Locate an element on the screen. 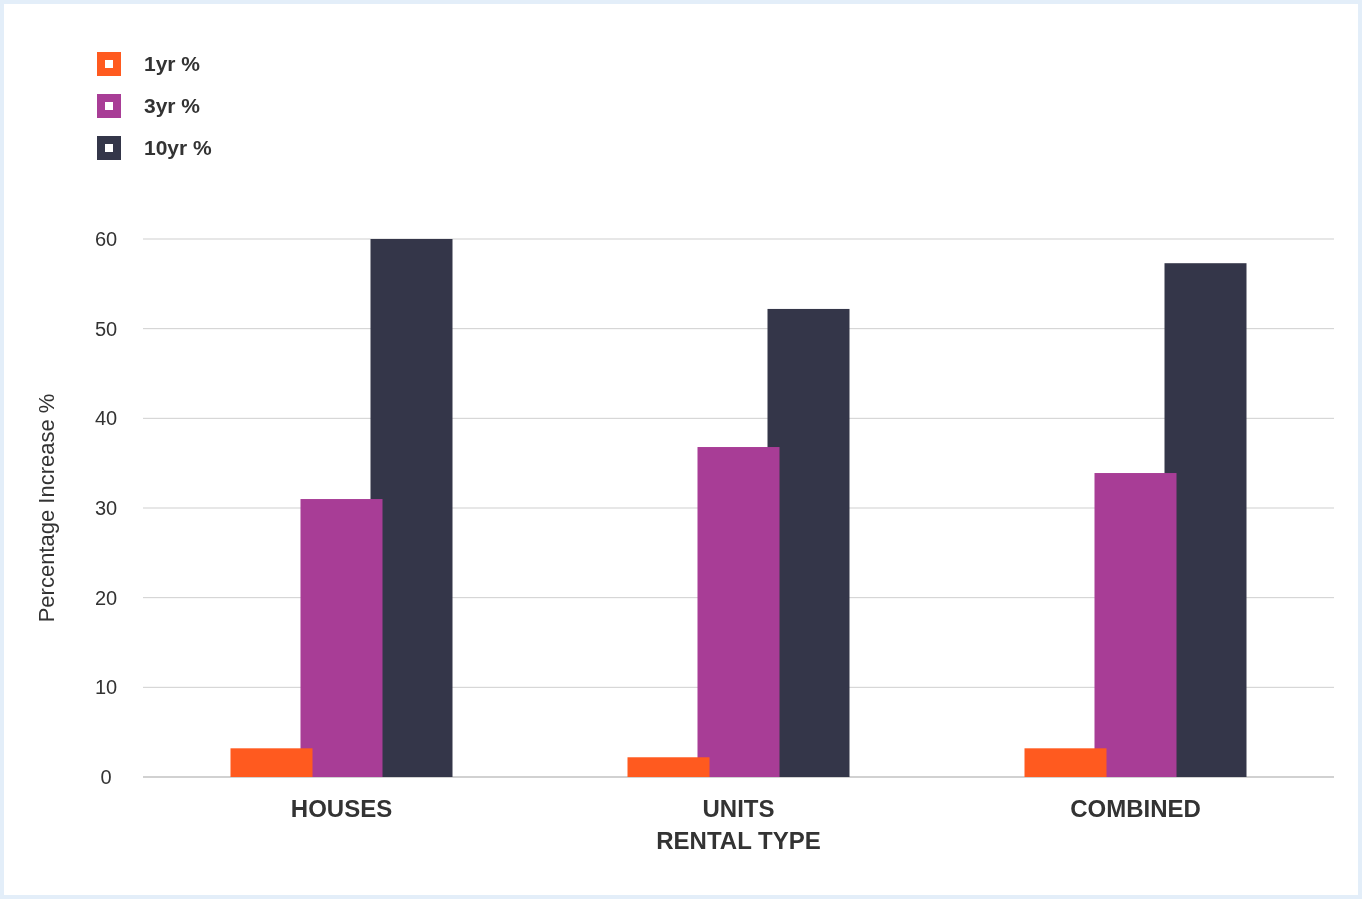 This screenshot has height=899, width=1362. y-tick-label: 50 is located at coordinates (106, 328).